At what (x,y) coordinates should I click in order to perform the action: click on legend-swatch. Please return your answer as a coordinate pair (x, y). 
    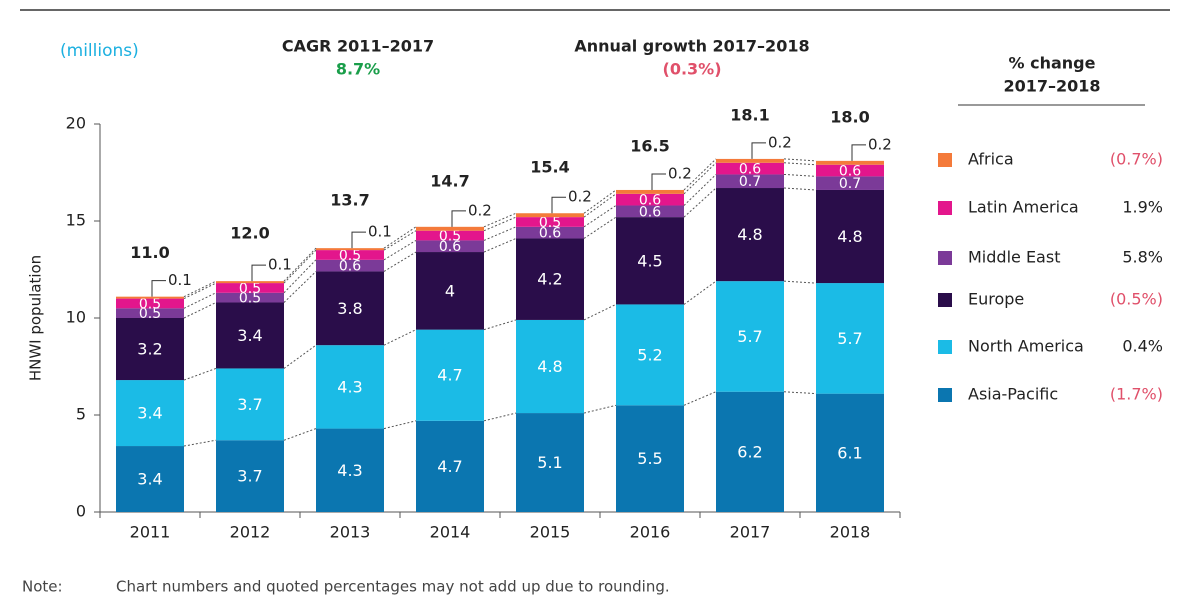
    Looking at the image, I should click on (945, 208).